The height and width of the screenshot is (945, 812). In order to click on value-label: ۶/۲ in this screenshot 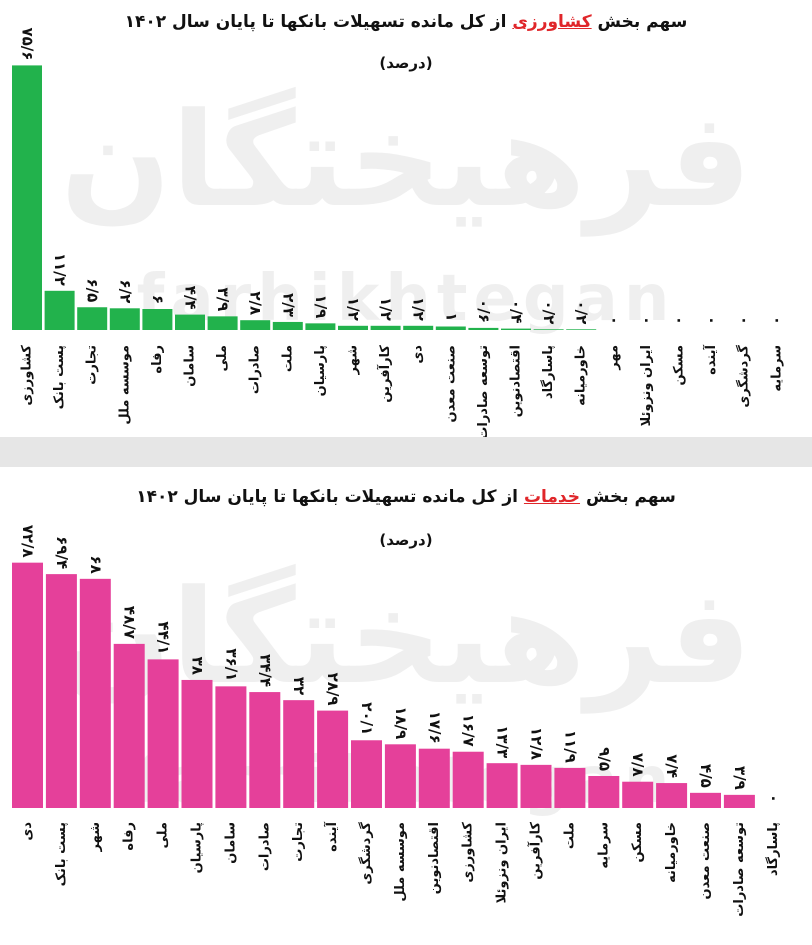, I will do `click(125, 292)`.